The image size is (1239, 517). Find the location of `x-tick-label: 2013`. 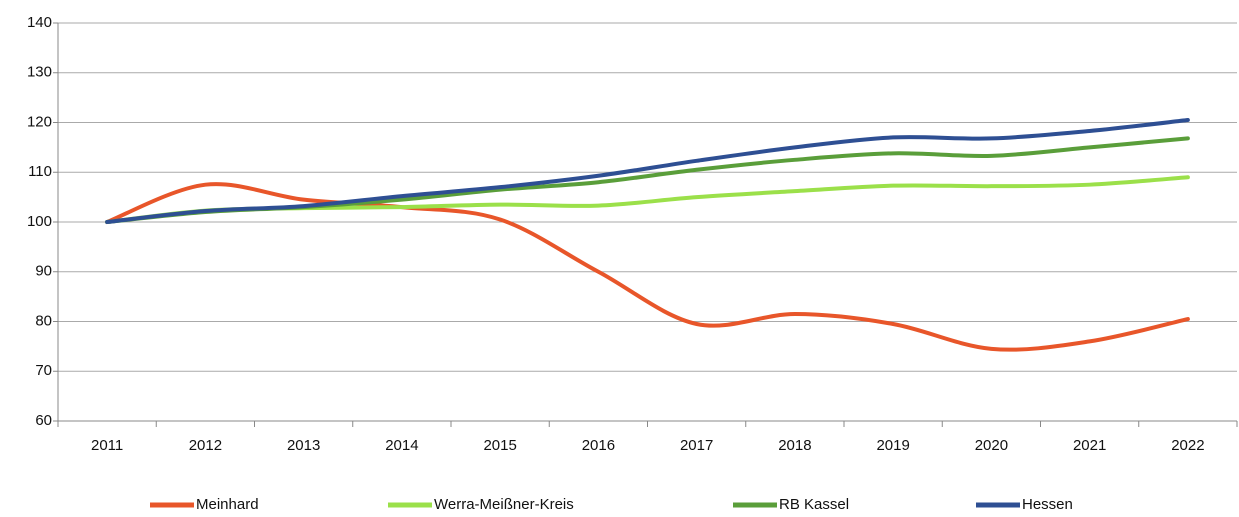

x-tick-label: 2013 is located at coordinates (303, 445).